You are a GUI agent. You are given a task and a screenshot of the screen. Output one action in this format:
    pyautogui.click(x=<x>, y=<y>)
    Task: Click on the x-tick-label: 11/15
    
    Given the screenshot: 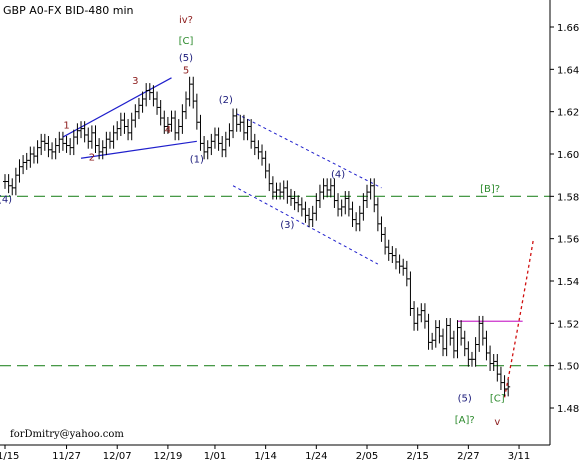 What is the action you would take?
    pyautogui.click(x=9, y=456)
    